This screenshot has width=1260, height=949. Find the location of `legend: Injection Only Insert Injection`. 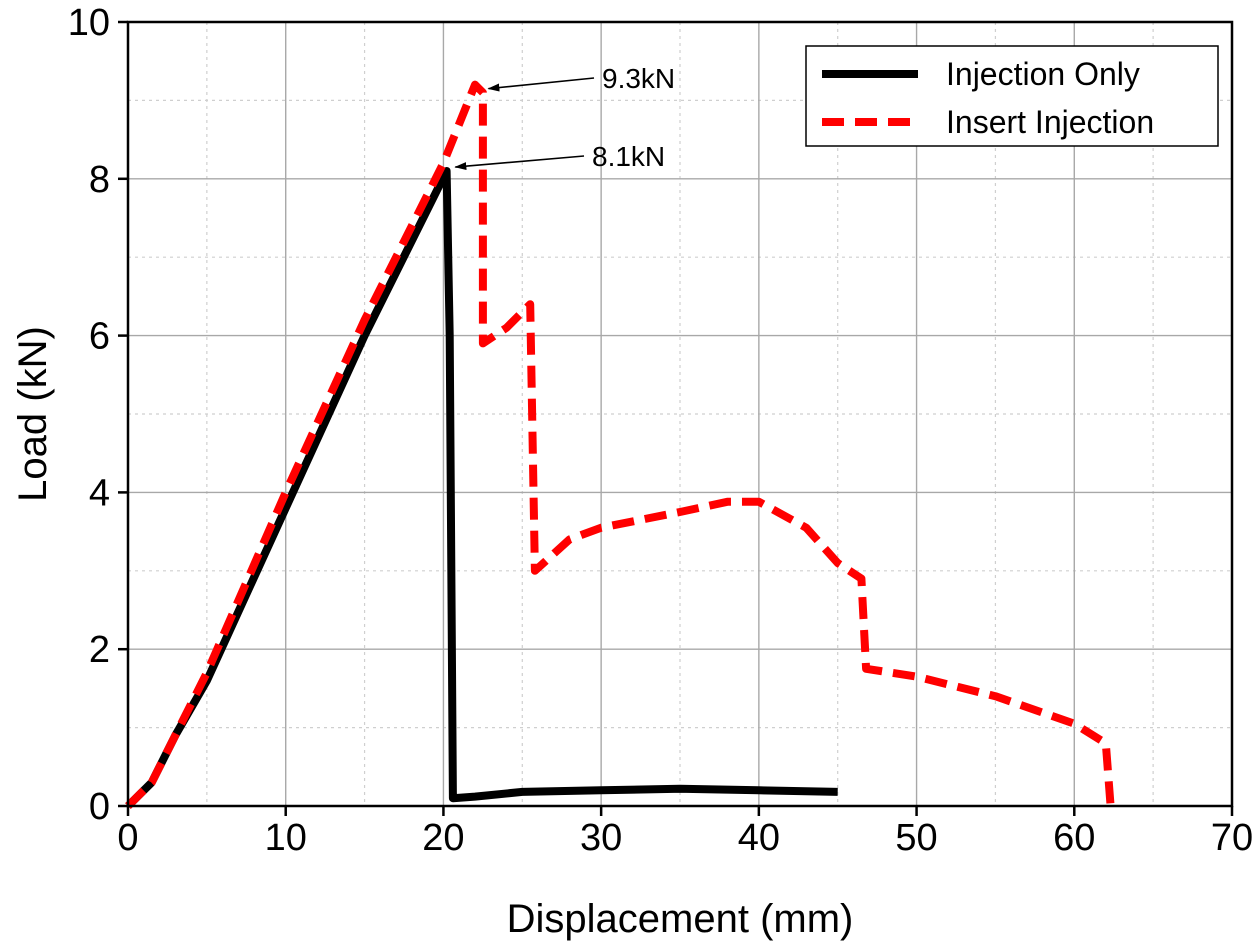

legend: Injection Only Insert Injection is located at coordinates (1012, 96).